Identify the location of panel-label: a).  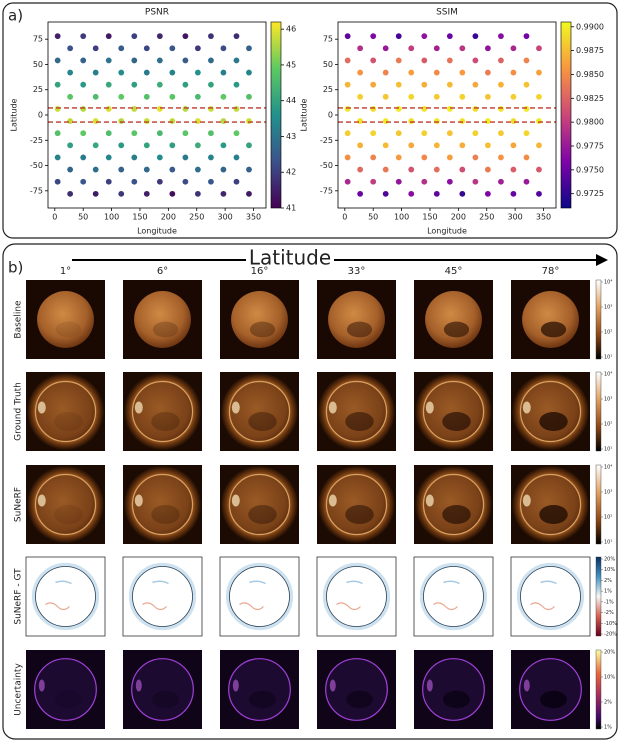
(15, 16).